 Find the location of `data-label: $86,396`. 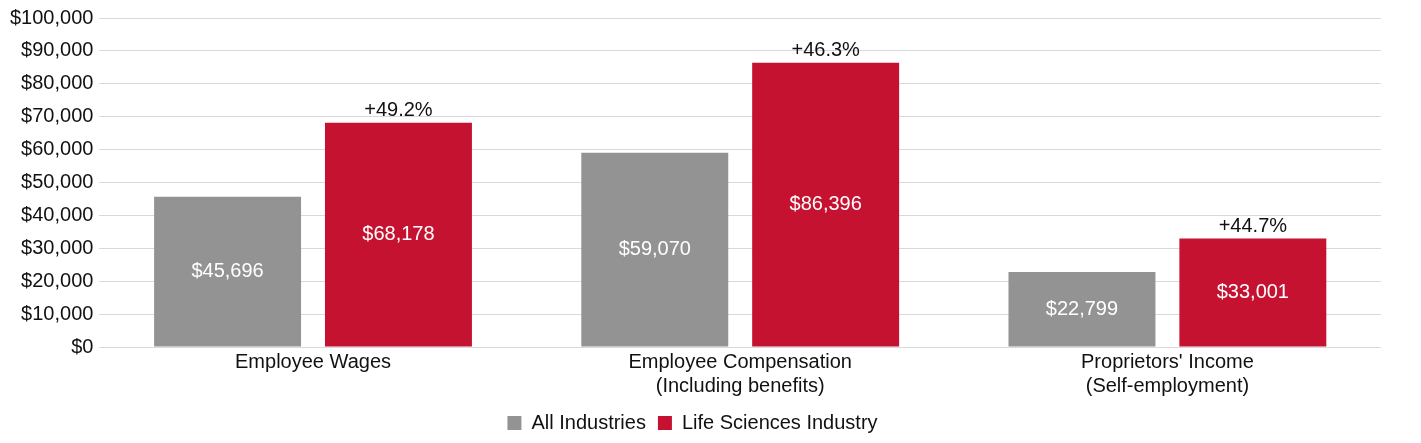

data-label: $86,396 is located at coordinates (825, 203).